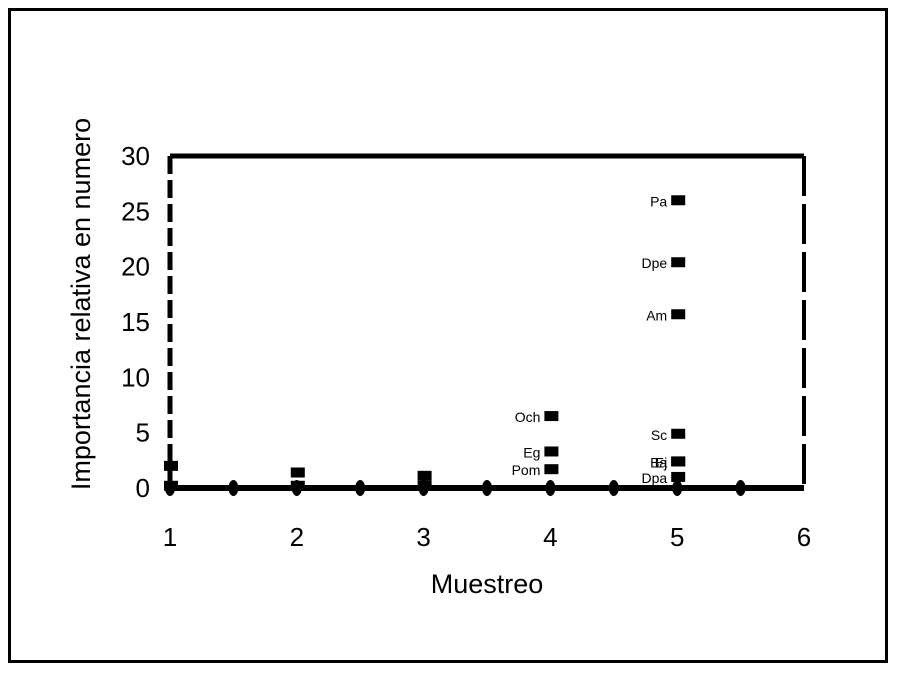 This screenshot has width=902, height=675. What do you see at coordinates (655, 263) in the screenshot?
I see `point-label: Dpe` at bounding box center [655, 263].